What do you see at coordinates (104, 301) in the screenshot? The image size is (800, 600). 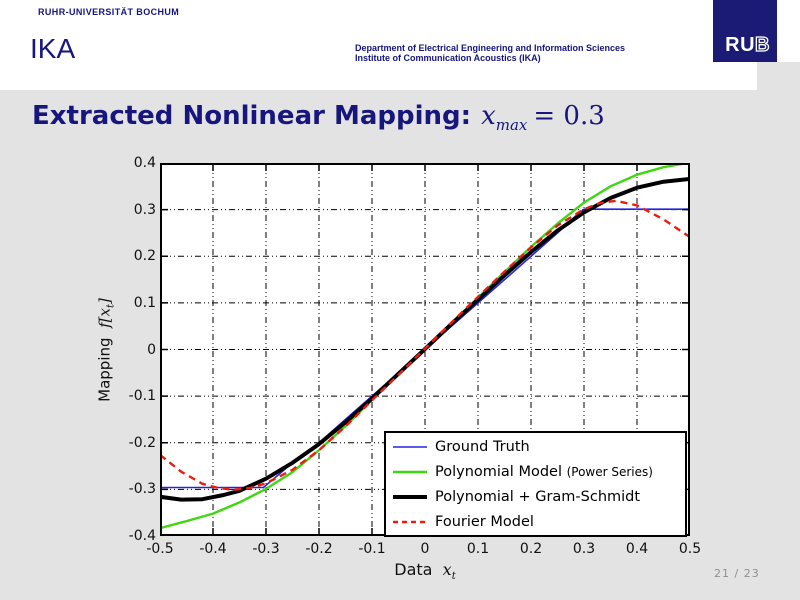 I see `y-axis-label-close: ]` at bounding box center [104, 301].